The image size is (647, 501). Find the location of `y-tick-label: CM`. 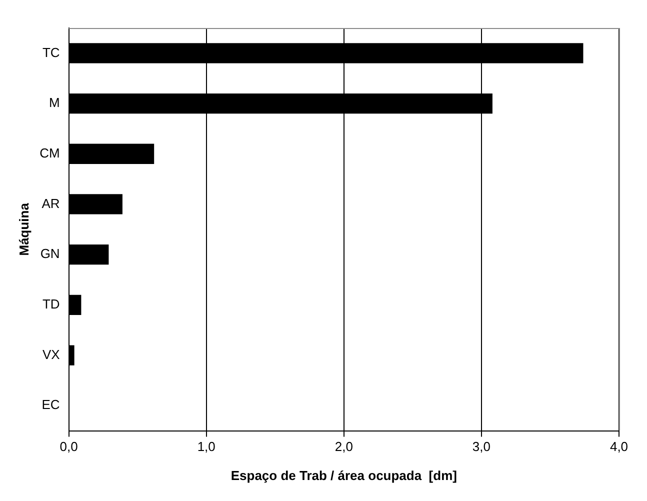

y-tick-label: CM is located at coordinates (50, 152).